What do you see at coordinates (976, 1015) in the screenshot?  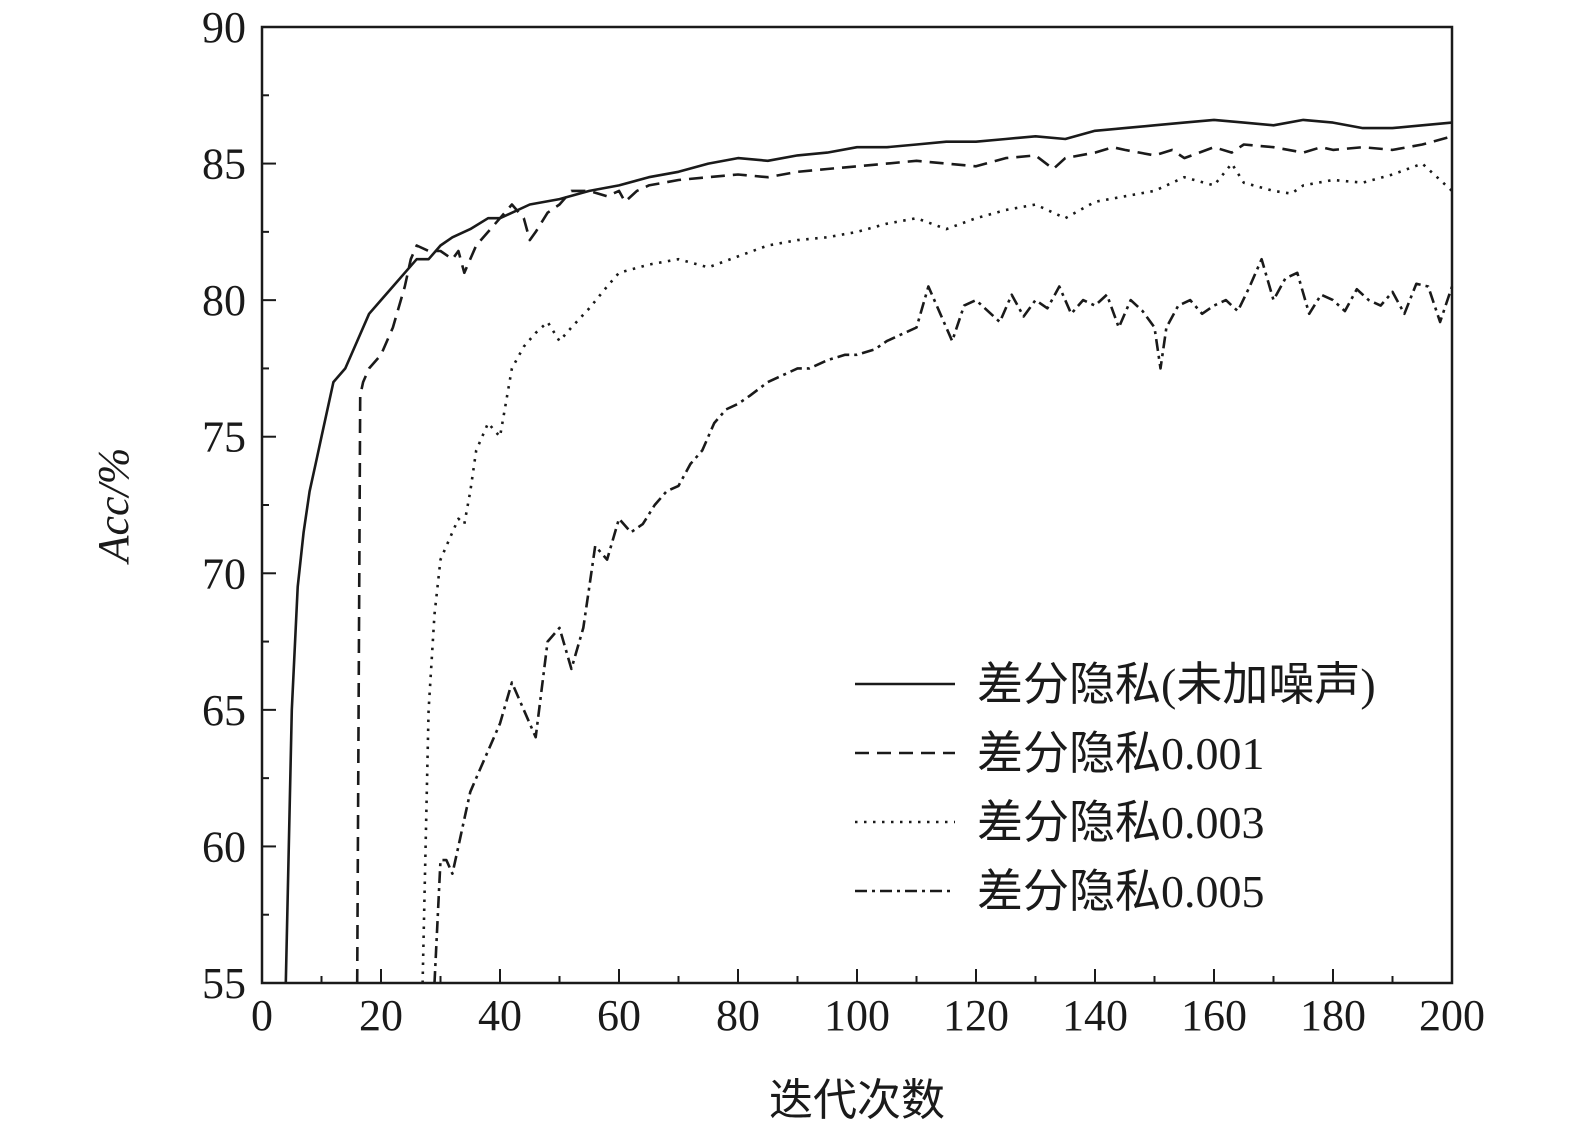 I see `x-tick-label: 120` at bounding box center [976, 1015].